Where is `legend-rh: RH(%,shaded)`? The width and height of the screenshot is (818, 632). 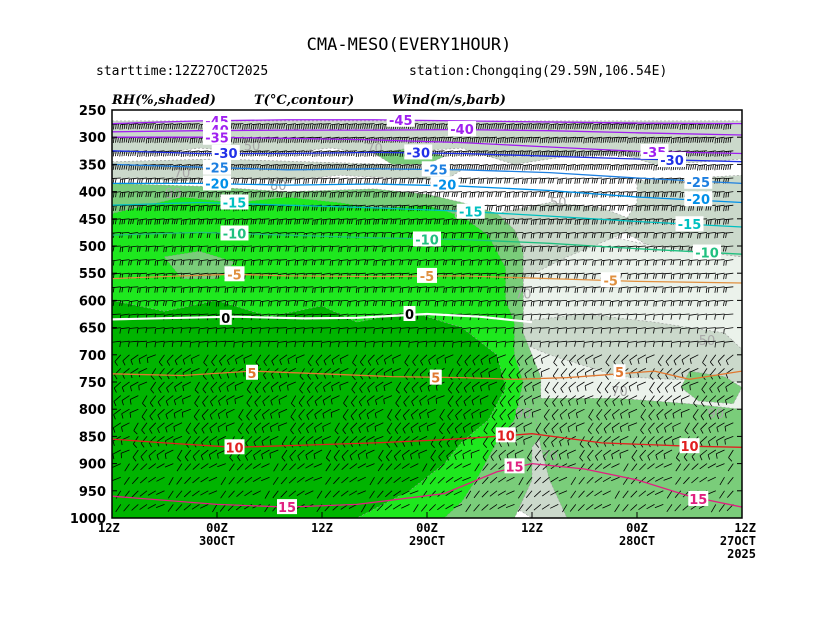
legend-rh: RH(%,shaded) is located at coordinates (163, 100).